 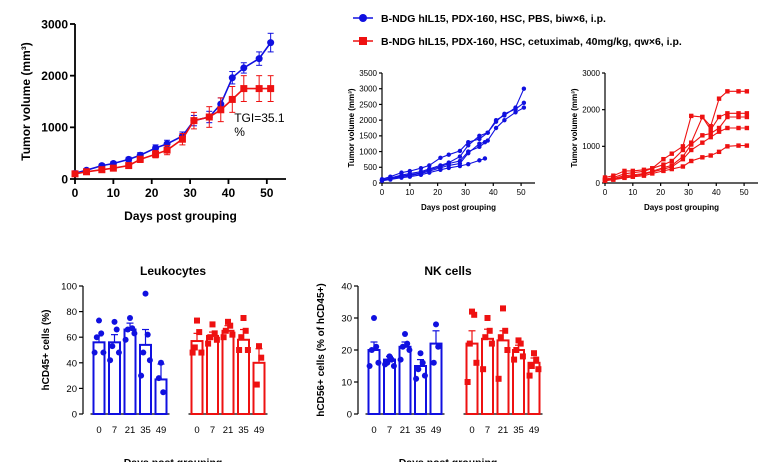 What do you see at coordinates (259, 118) in the screenshot?
I see `tgi-annotation: TGI=35.1` at bounding box center [259, 118].